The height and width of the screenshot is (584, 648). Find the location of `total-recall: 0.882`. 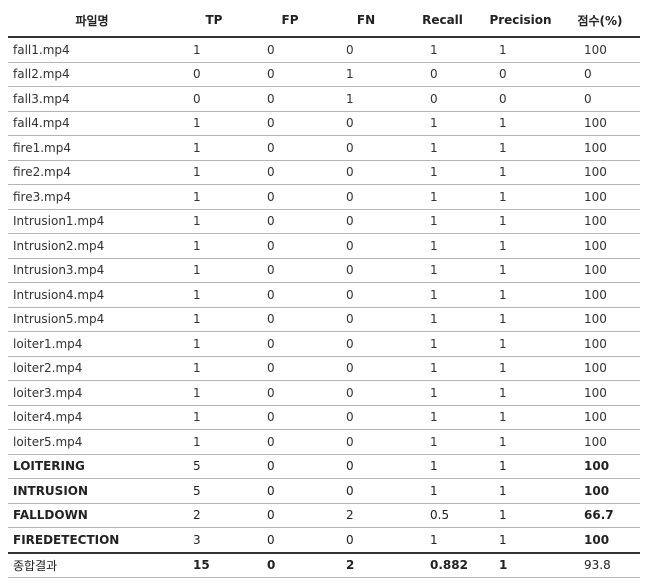

total-recall: 0.882 is located at coordinates (442, 564).